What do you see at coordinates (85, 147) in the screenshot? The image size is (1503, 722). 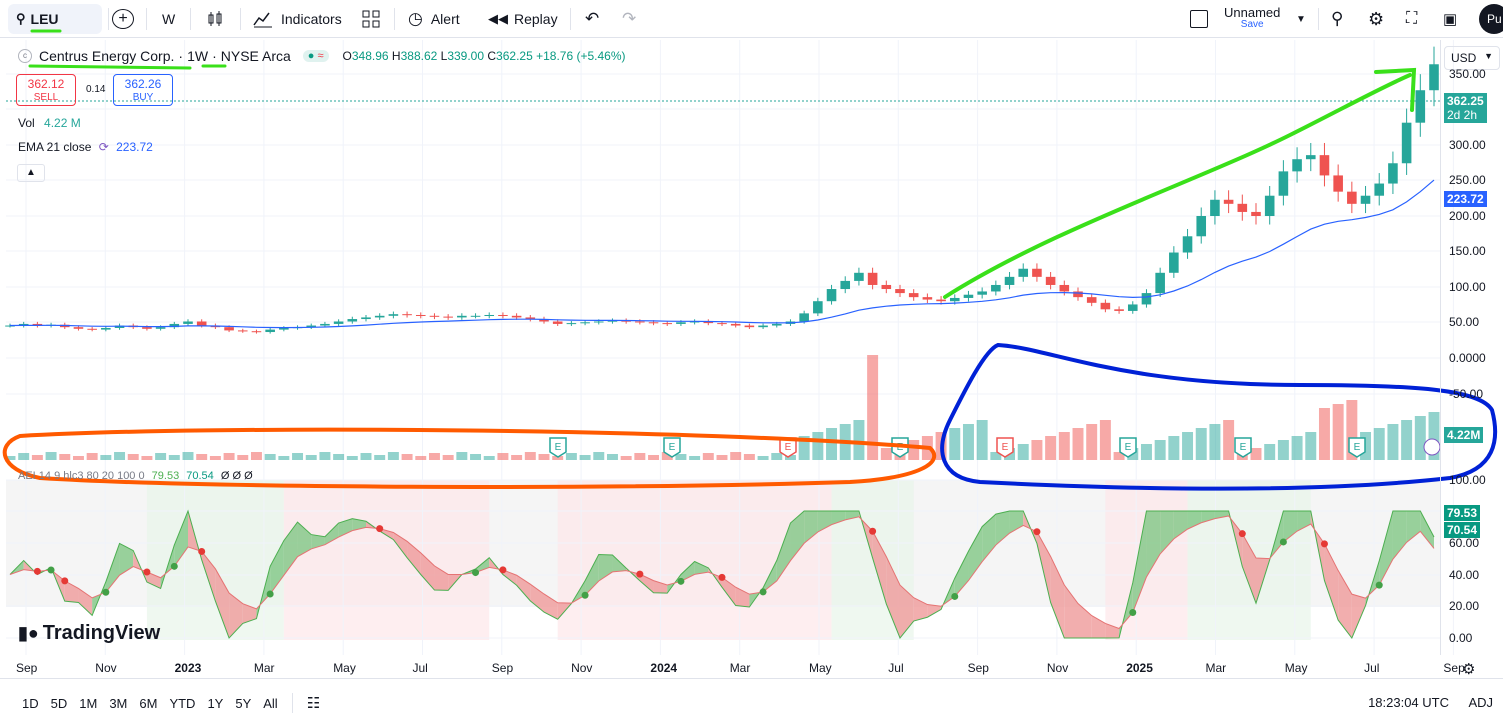 I see `ema-legend: EMA 21 close ⟳ 223.72` at bounding box center [85, 147].